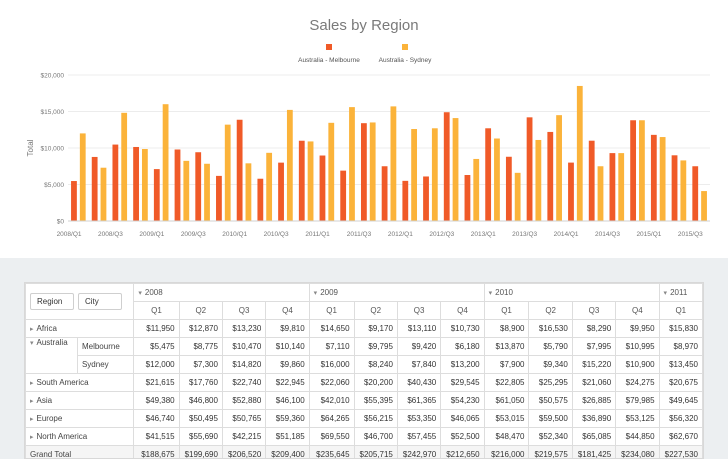 Image resolution: width=728 pixels, height=459 pixels. Describe the element at coordinates (49, 418) in the screenshot. I see `region-label: Europe` at that location.